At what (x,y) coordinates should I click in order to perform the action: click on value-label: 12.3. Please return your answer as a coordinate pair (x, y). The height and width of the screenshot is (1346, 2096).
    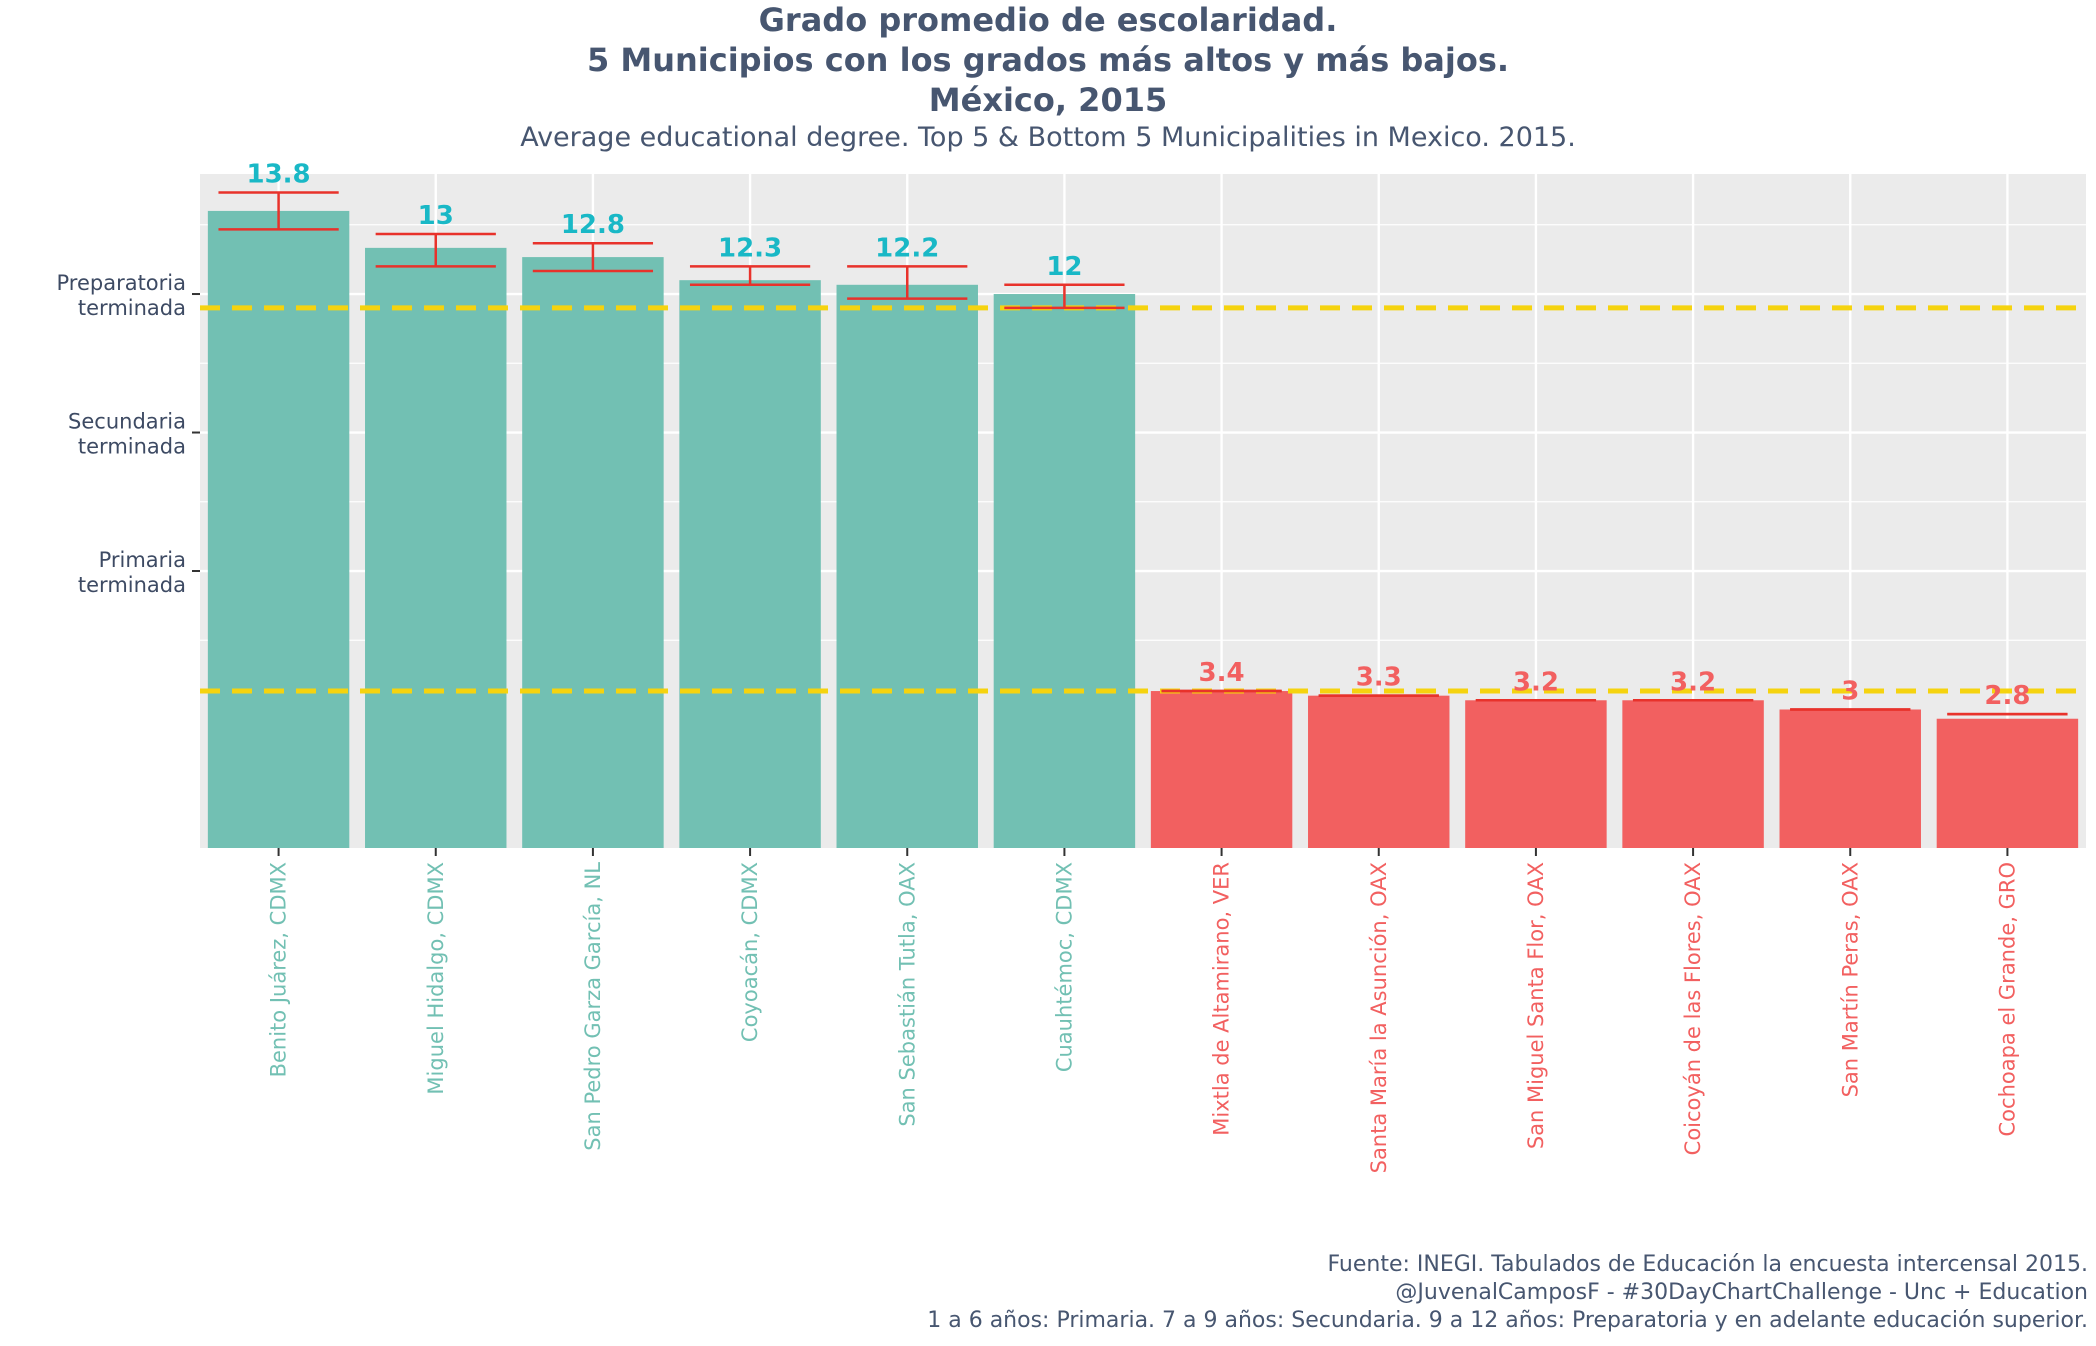
    Looking at the image, I should click on (750, 248).